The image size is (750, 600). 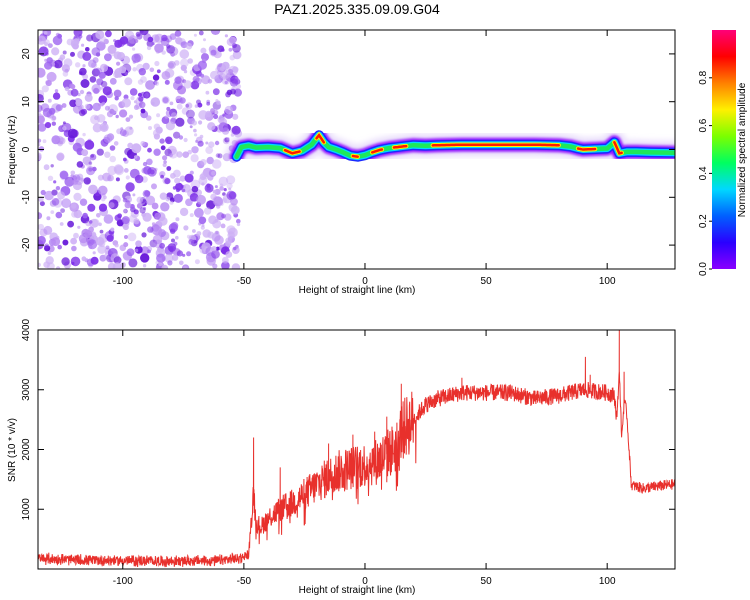 What do you see at coordinates (495, 145) in the screenshot?
I see `ridge-hot-core` at bounding box center [495, 145].